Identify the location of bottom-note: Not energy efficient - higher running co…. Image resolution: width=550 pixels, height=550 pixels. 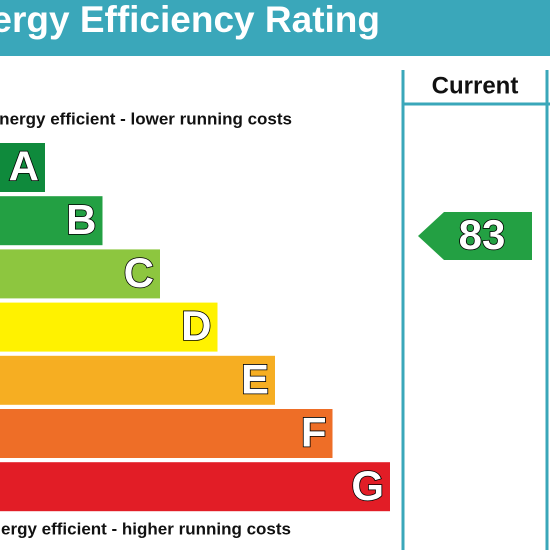
(145, 528).